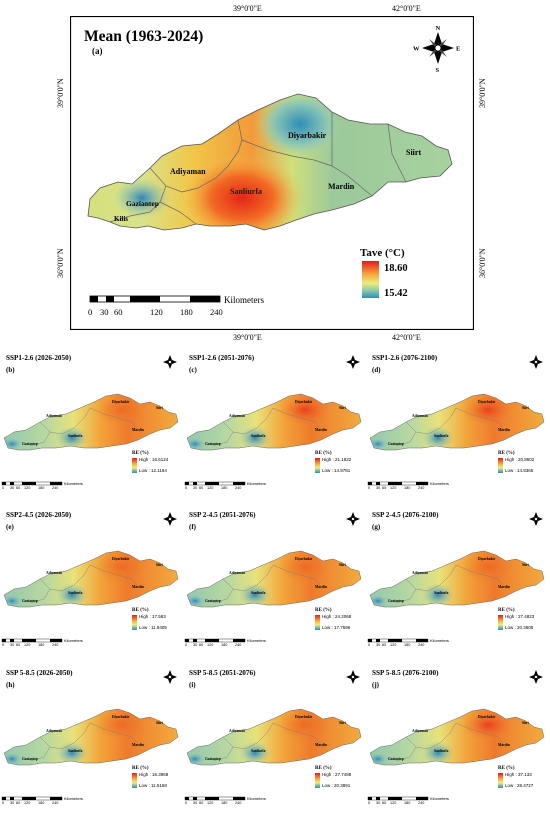  I want to click on svg-text: Kilometers, so click(244, 300).